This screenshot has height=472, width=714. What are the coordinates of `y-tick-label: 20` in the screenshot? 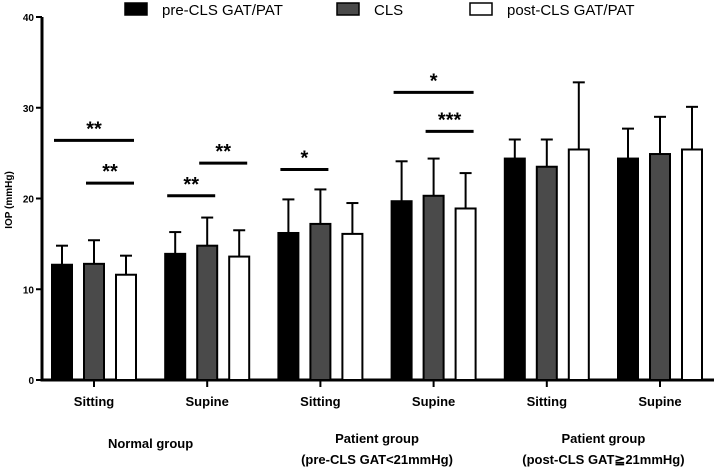 It's located at (29, 200).